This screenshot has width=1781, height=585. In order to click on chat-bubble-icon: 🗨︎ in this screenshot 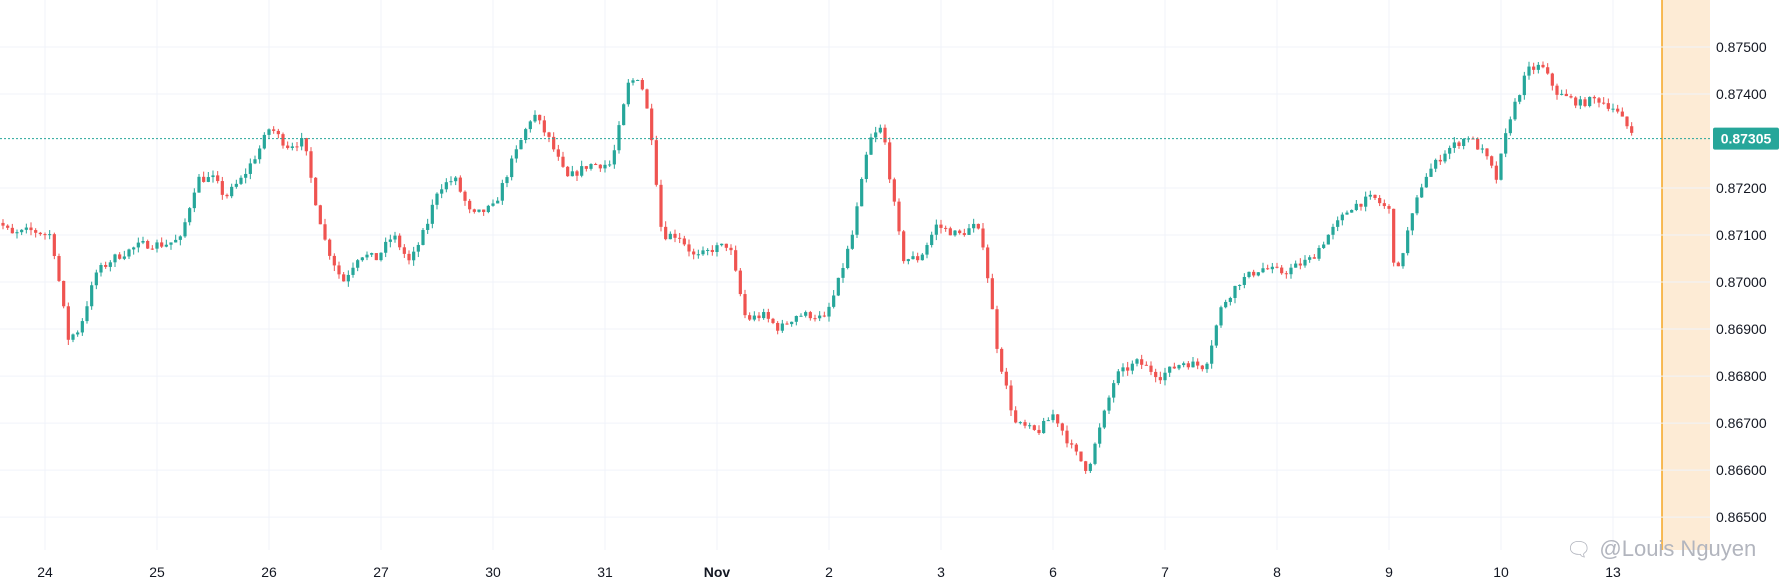, I will do `click(1579, 550)`.